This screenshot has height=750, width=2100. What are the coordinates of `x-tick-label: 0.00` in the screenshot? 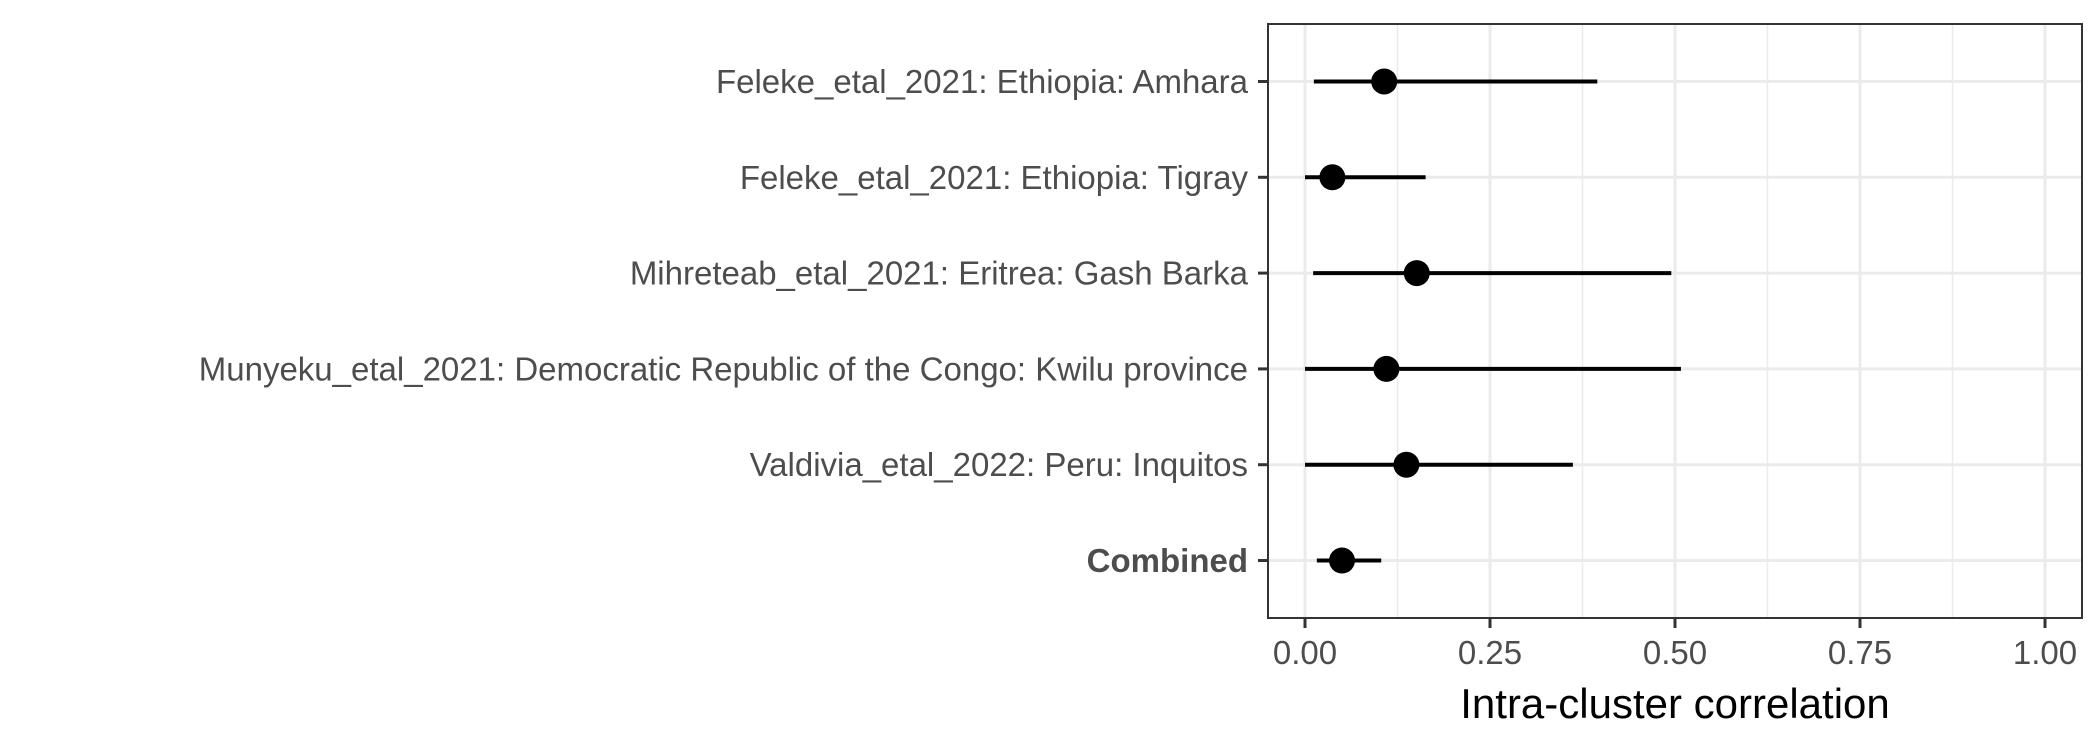 It's located at (1305, 652).